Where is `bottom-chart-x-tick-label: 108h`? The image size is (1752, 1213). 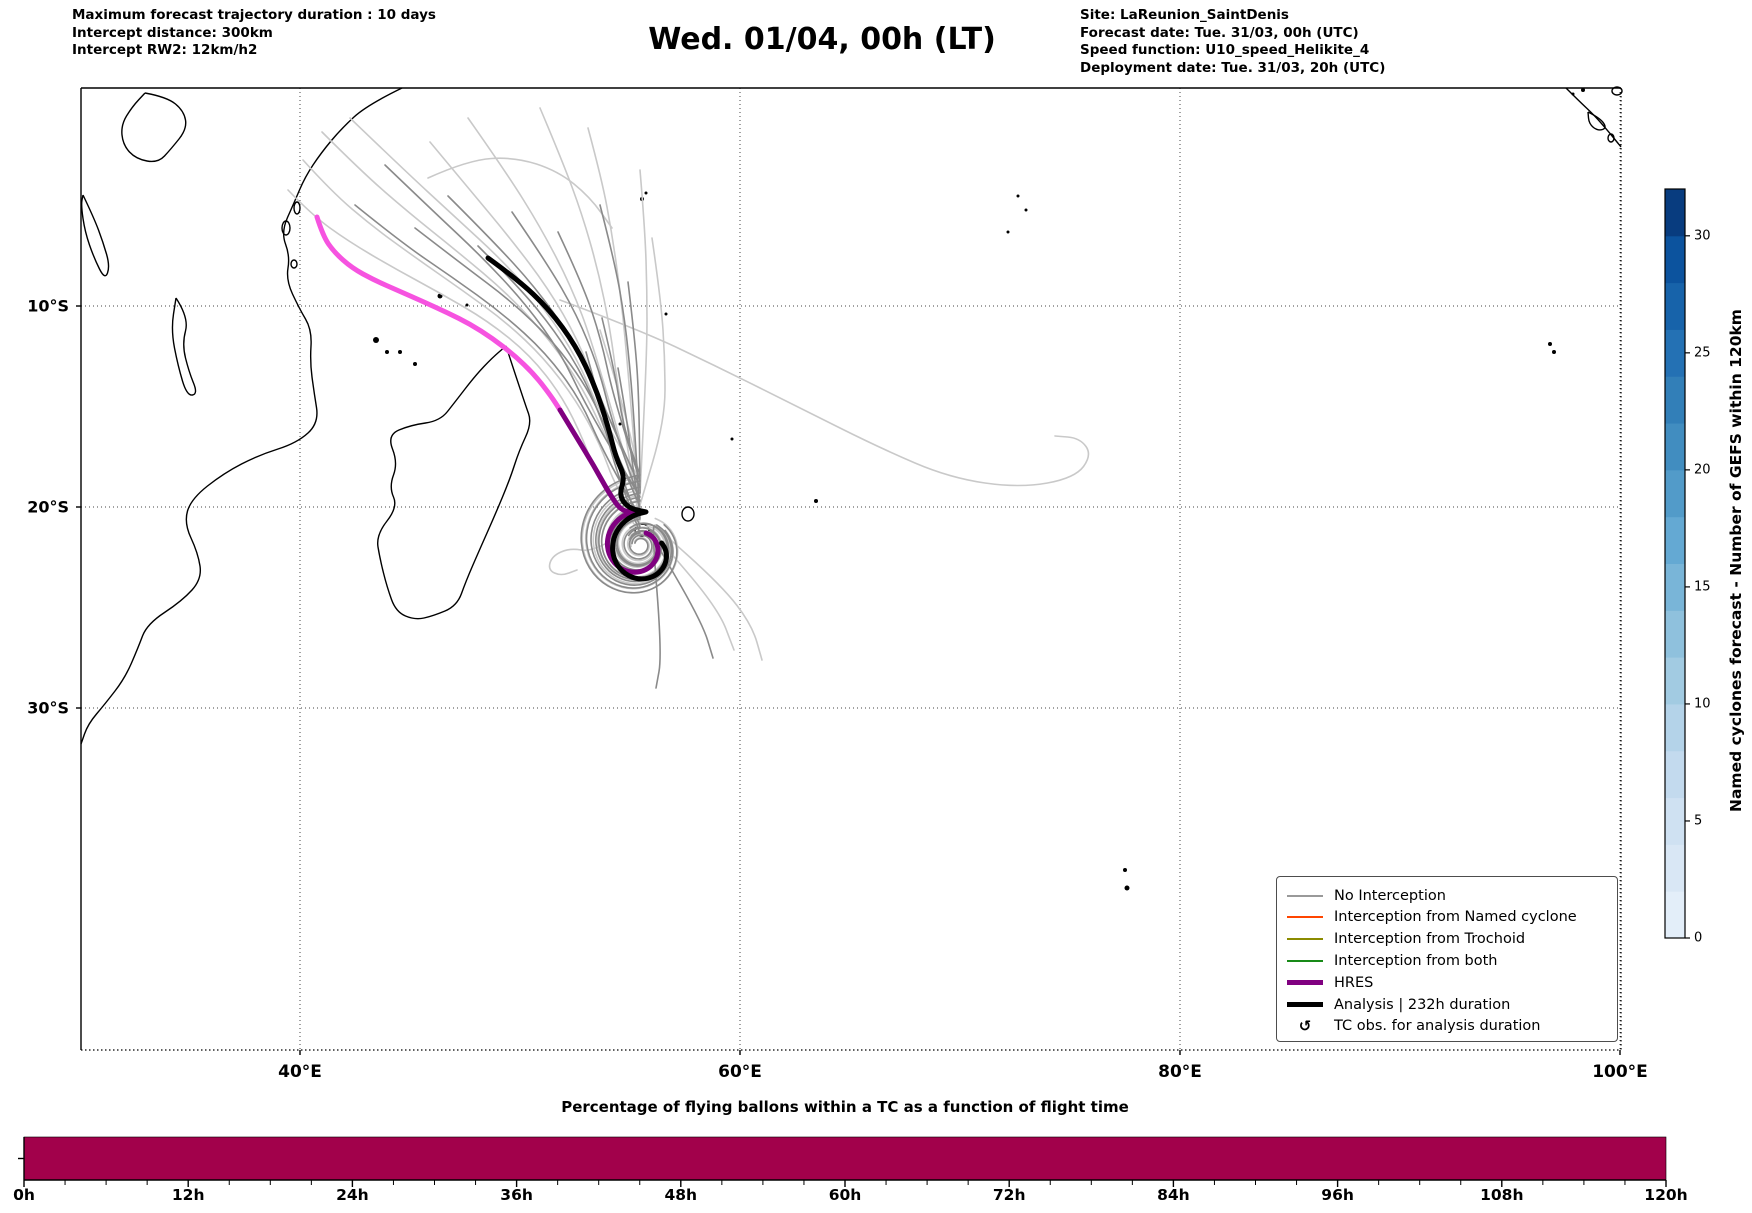
bottom-chart-x-tick-label: 108h is located at coordinates (1502, 1195).